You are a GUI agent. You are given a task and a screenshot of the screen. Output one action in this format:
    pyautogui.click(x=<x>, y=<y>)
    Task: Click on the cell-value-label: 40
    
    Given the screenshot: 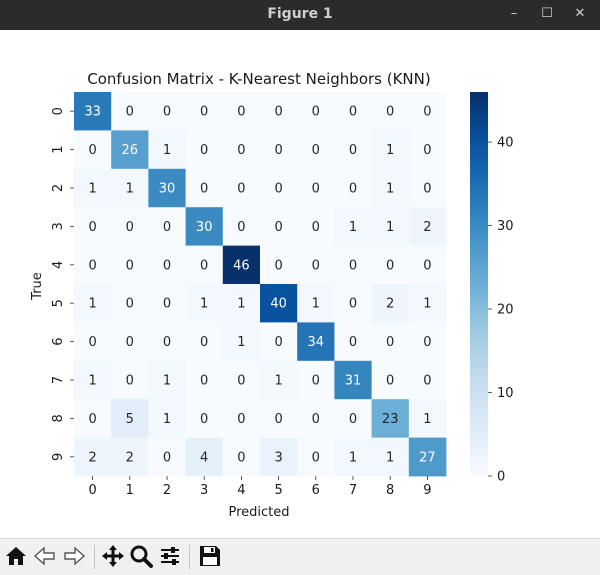 What is the action you would take?
    pyautogui.click(x=278, y=304)
    